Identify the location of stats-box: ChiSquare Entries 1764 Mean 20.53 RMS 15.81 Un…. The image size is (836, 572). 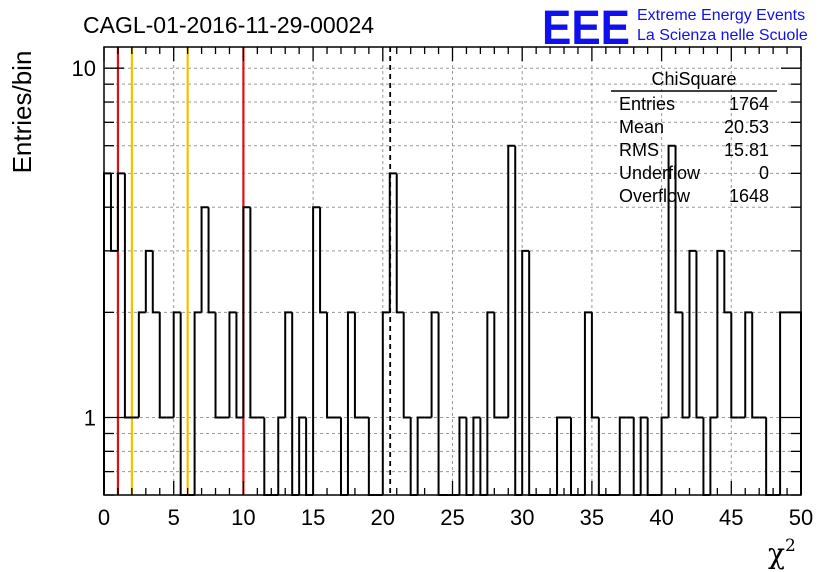
(694, 137).